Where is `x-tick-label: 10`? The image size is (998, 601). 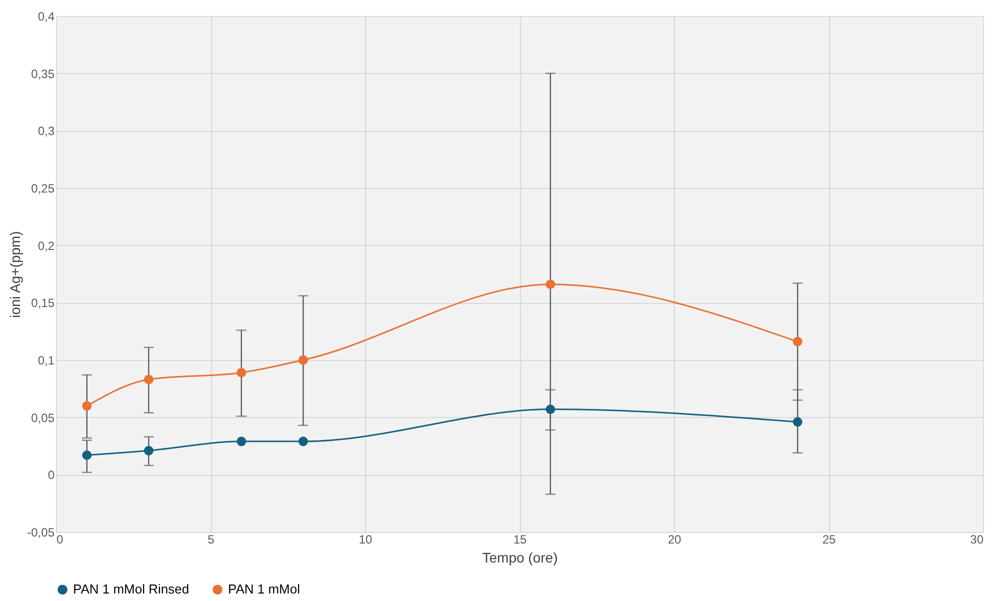 x-tick-label: 10 is located at coordinates (365, 539).